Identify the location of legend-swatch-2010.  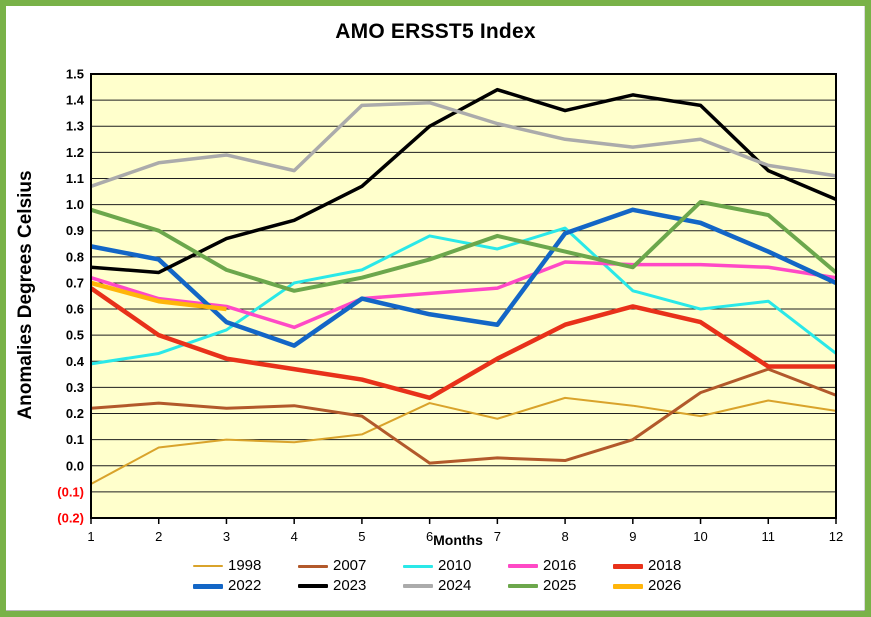
(418, 566).